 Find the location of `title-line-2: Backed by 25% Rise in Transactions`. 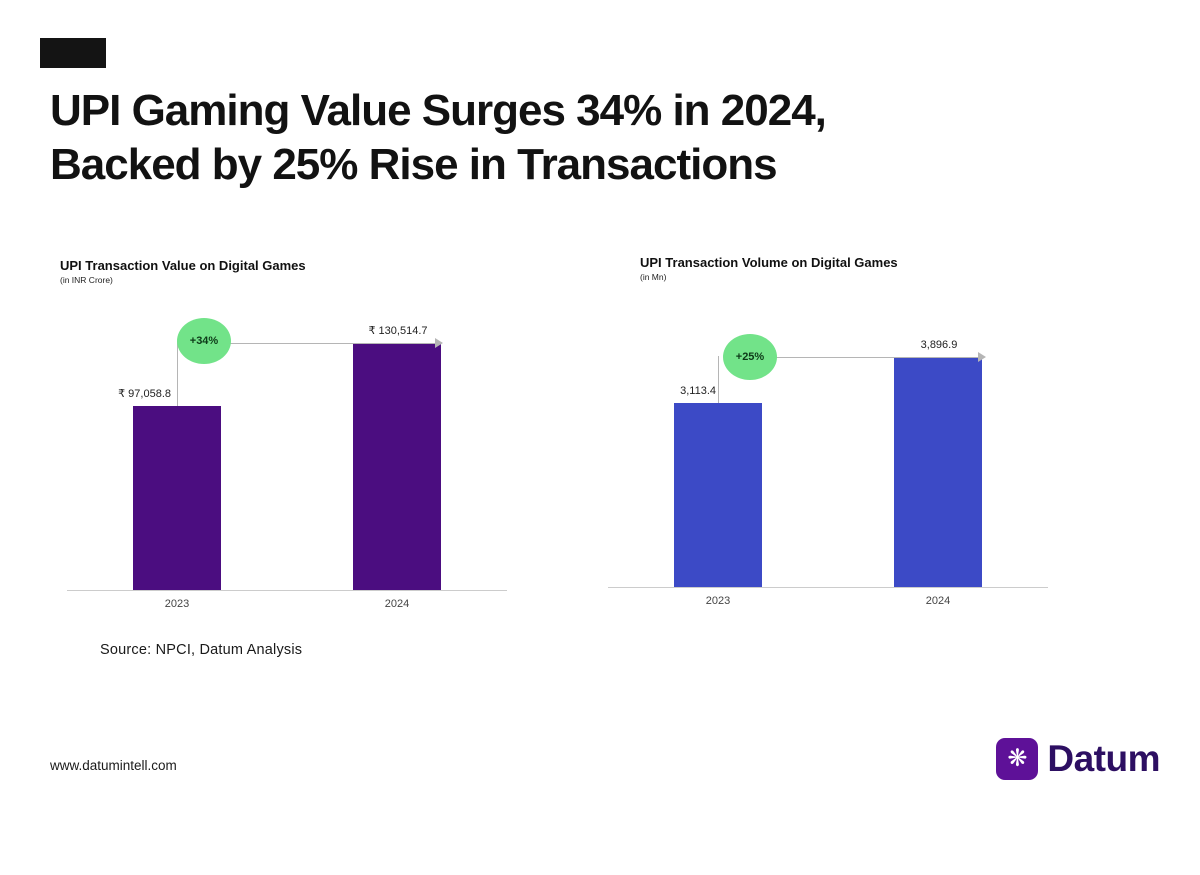

title-line-2: Backed by 25% Rise in Transactions is located at coordinates (414, 164).